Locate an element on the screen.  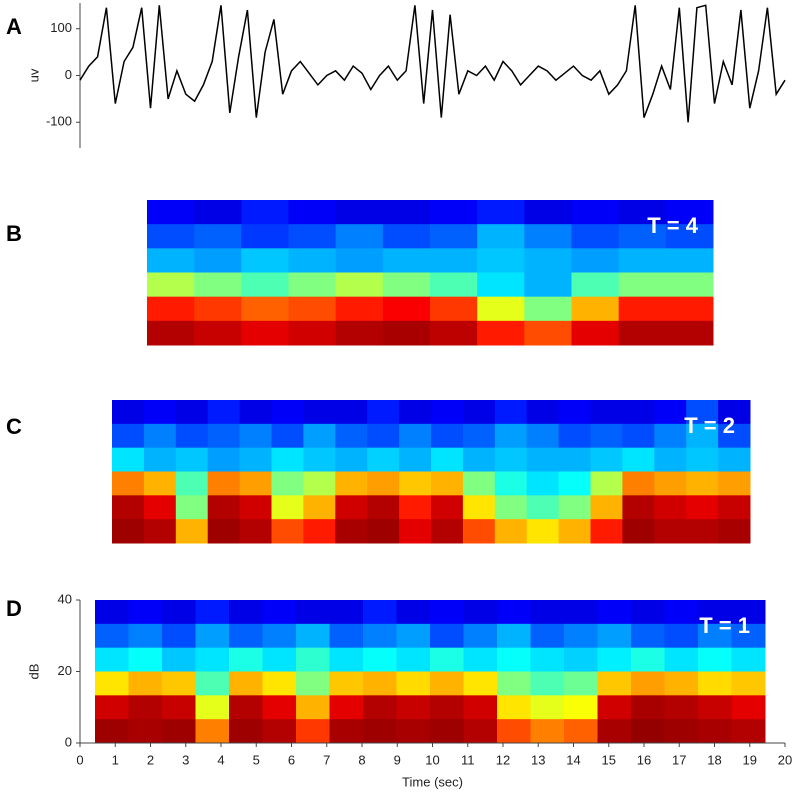
x-tick-label: 11 is located at coordinates (468, 759).